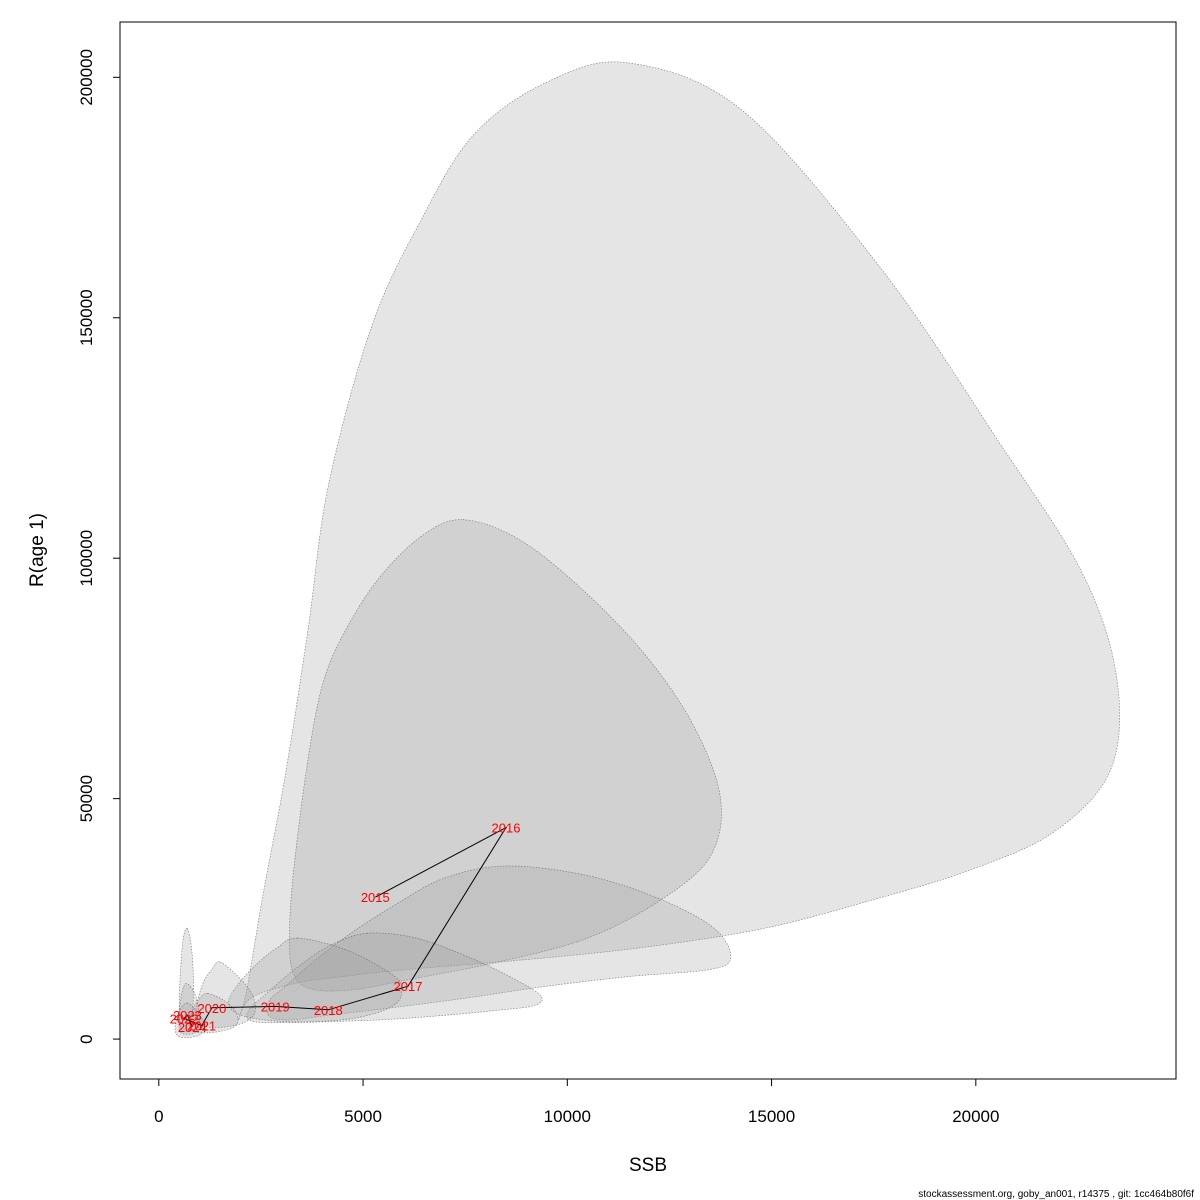  I want to click on confidence-region-2023, so click(189, 1009).